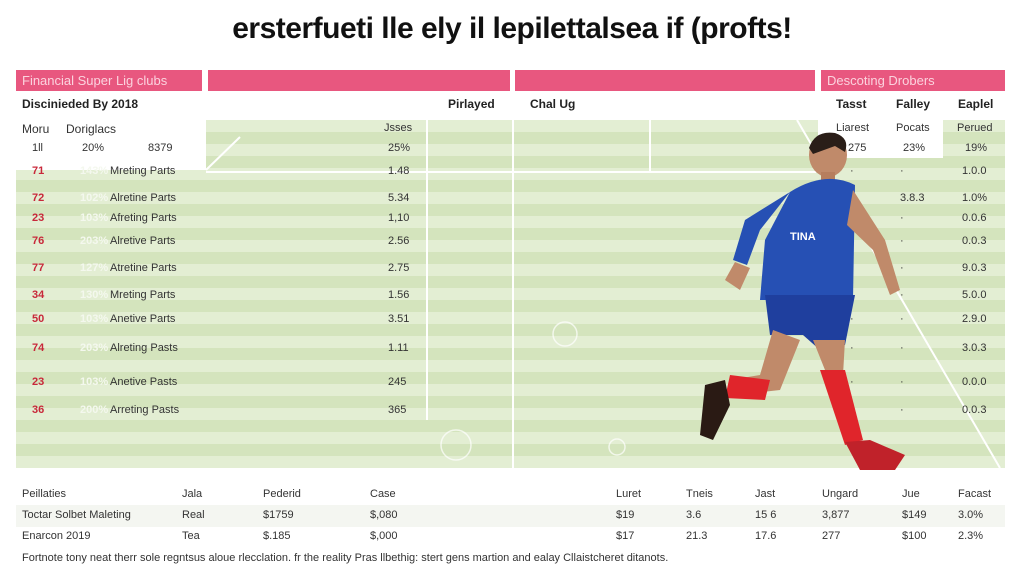 The image size is (1024, 585). I want to click on right-value: 0.0.0, so click(974, 382).